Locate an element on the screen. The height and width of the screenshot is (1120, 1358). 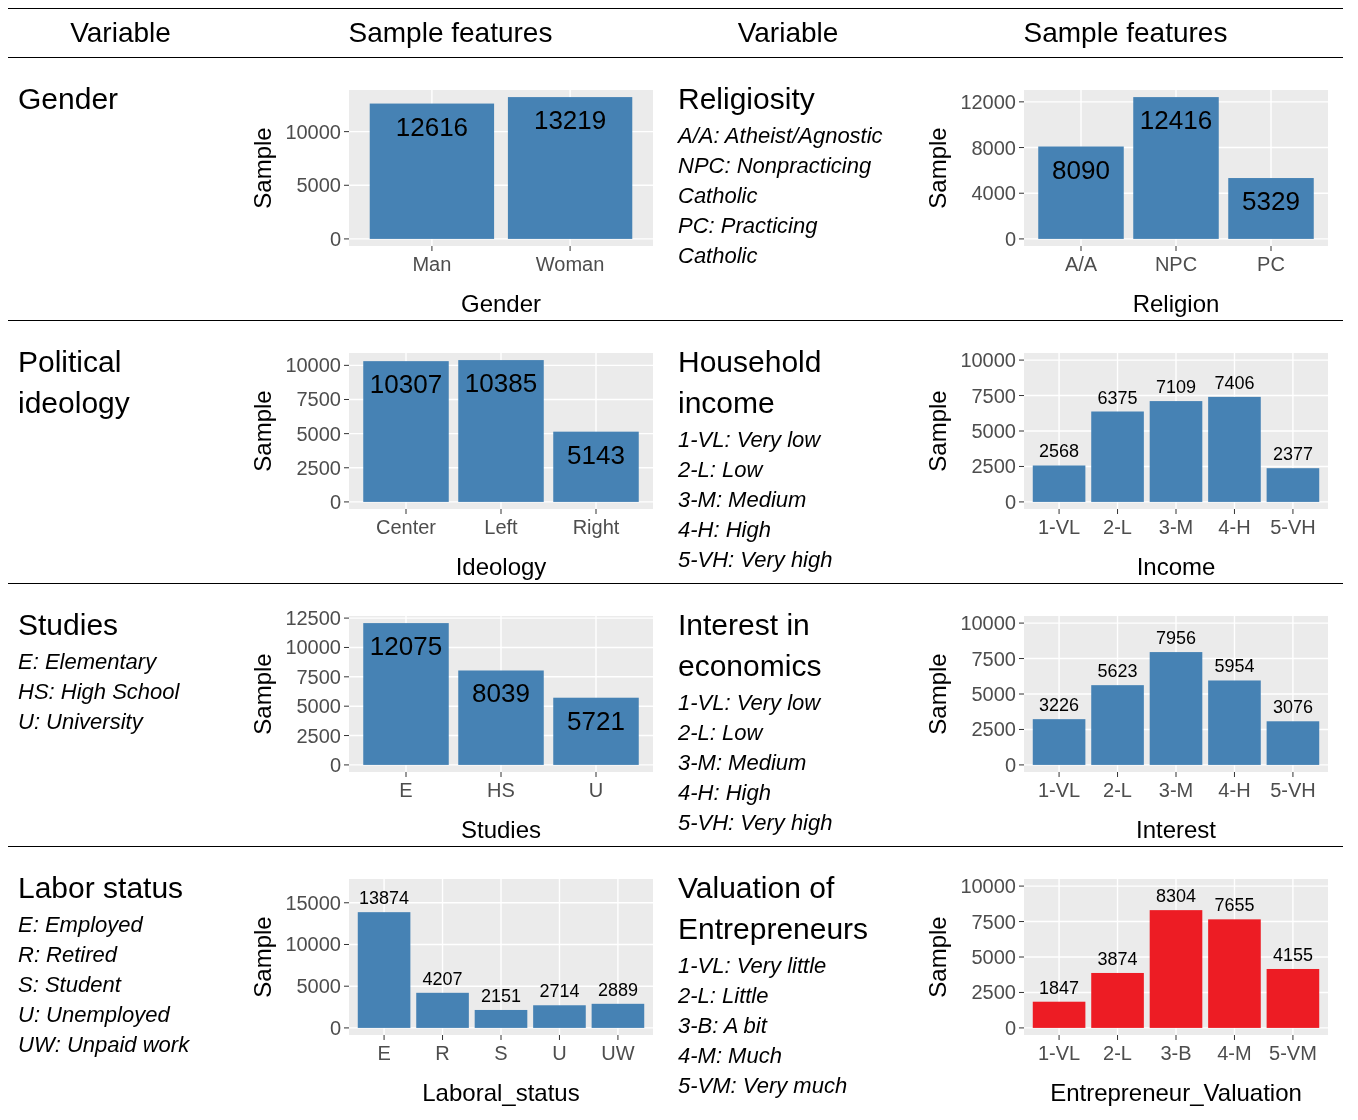
data-label: 7109 is located at coordinates (1176, 387).